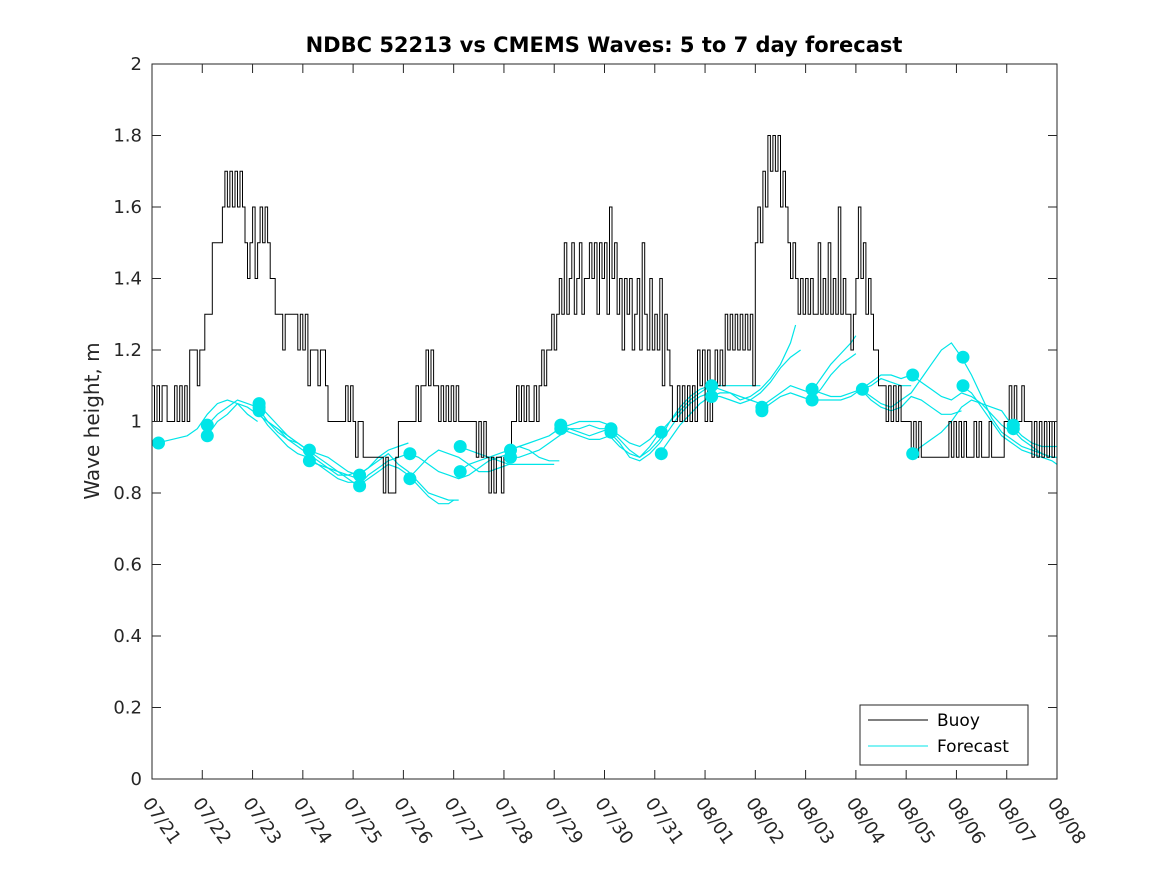  Describe the element at coordinates (127, 207) in the screenshot. I see `y-tick-label: 1.6` at that location.